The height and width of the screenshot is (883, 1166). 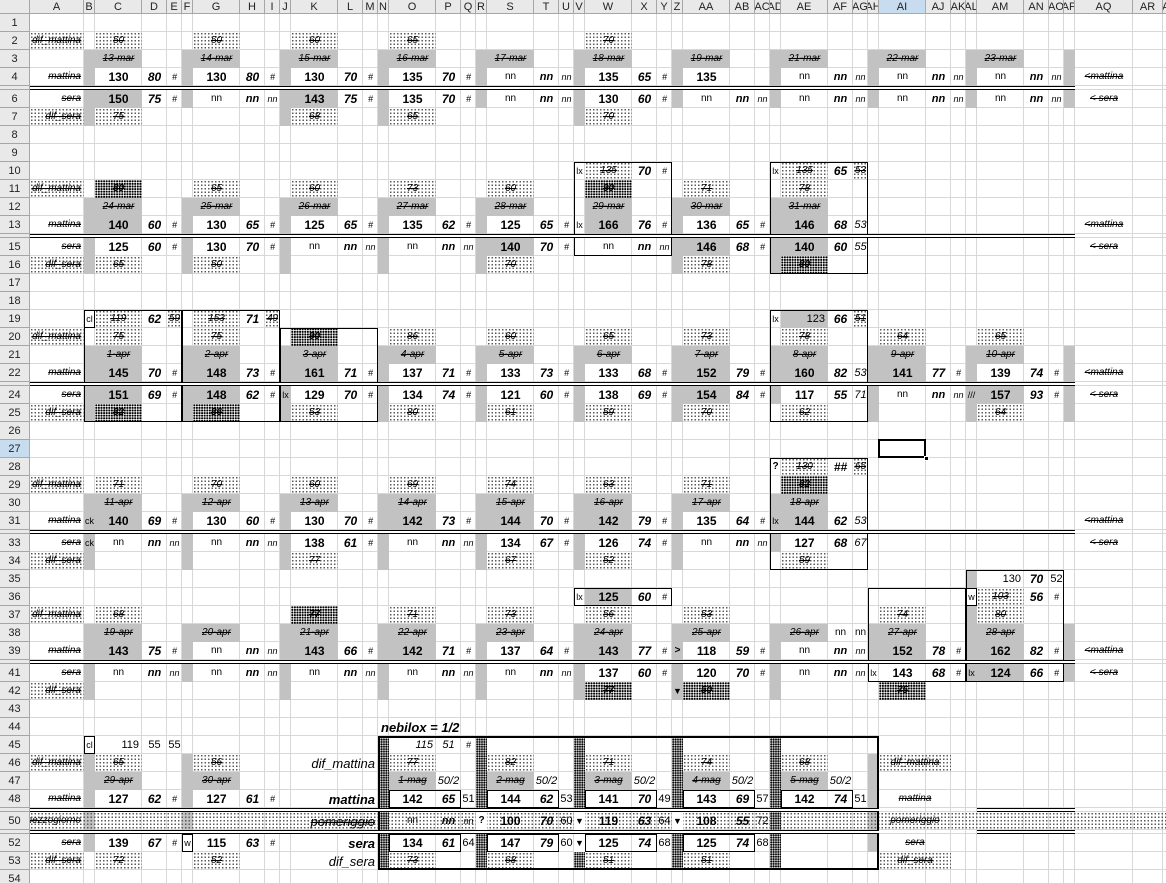 I want to click on cell-T6: nn, so click(x=546, y=98).